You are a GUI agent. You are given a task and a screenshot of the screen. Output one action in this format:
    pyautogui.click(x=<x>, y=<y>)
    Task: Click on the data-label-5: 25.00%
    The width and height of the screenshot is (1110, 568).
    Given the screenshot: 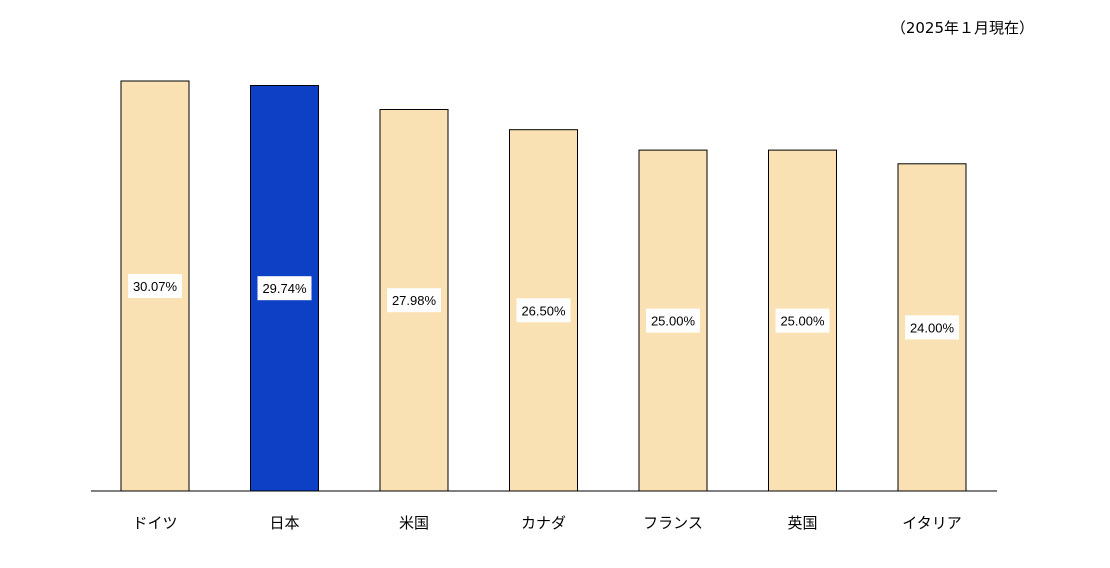 What is the action you would take?
    pyautogui.click(x=802, y=321)
    